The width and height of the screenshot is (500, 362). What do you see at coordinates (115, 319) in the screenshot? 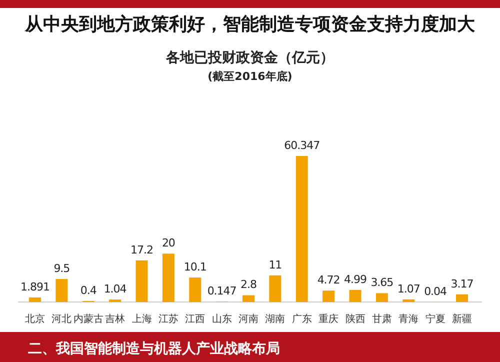
I see `x-tick-label: 吉林` at bounding box center [115, 319].